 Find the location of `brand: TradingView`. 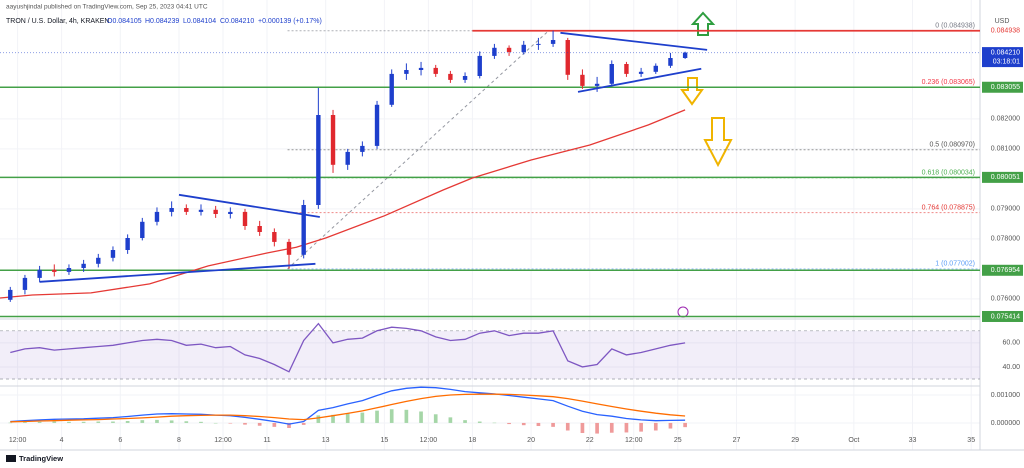

brand: TradingView is located at coordinates (41, 458).